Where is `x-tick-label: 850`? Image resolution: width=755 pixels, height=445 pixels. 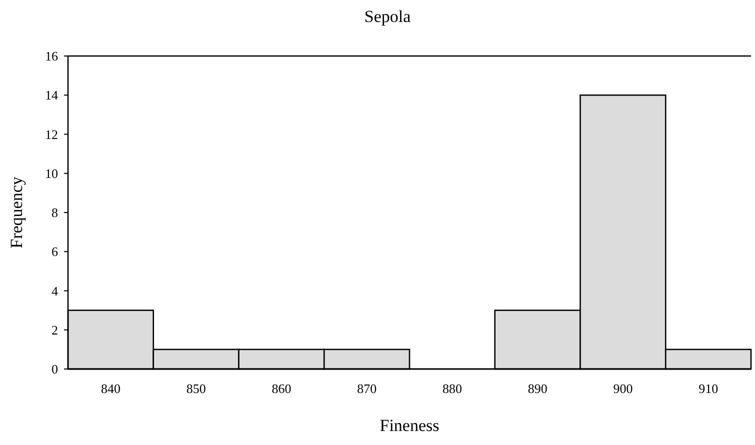 x-tick-label: 850 is located at coordinates (196, 388).